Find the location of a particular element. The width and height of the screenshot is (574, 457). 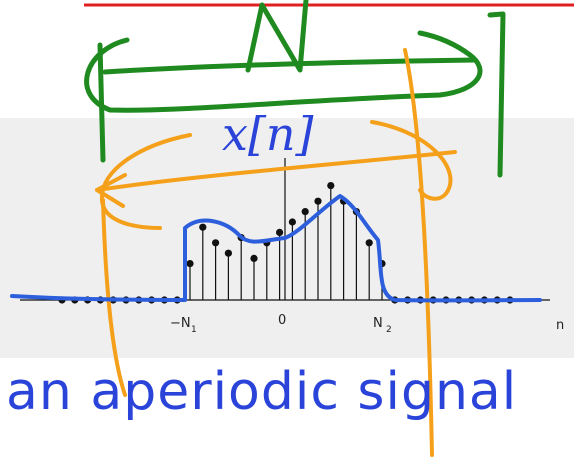

tick-label-n2: N 2 is located at coordinates (382, 325).